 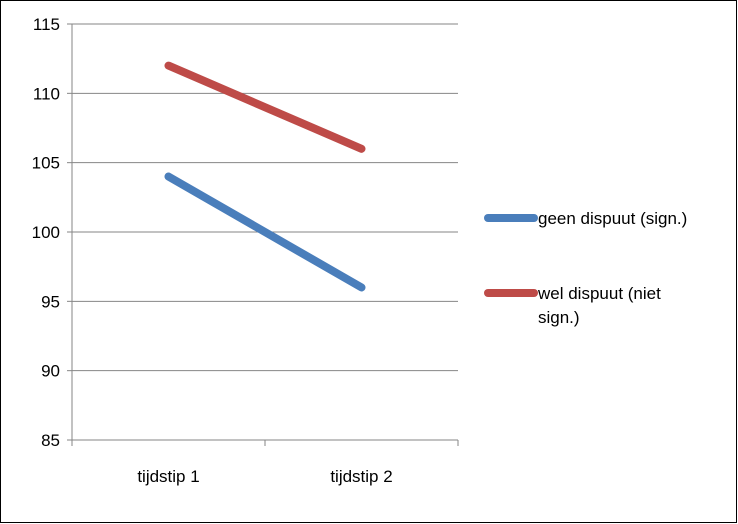 What do you see at coordinates (46, 24) in the screenshot?
I see `y-tick-label: 115` at bounding box center [46, 24].